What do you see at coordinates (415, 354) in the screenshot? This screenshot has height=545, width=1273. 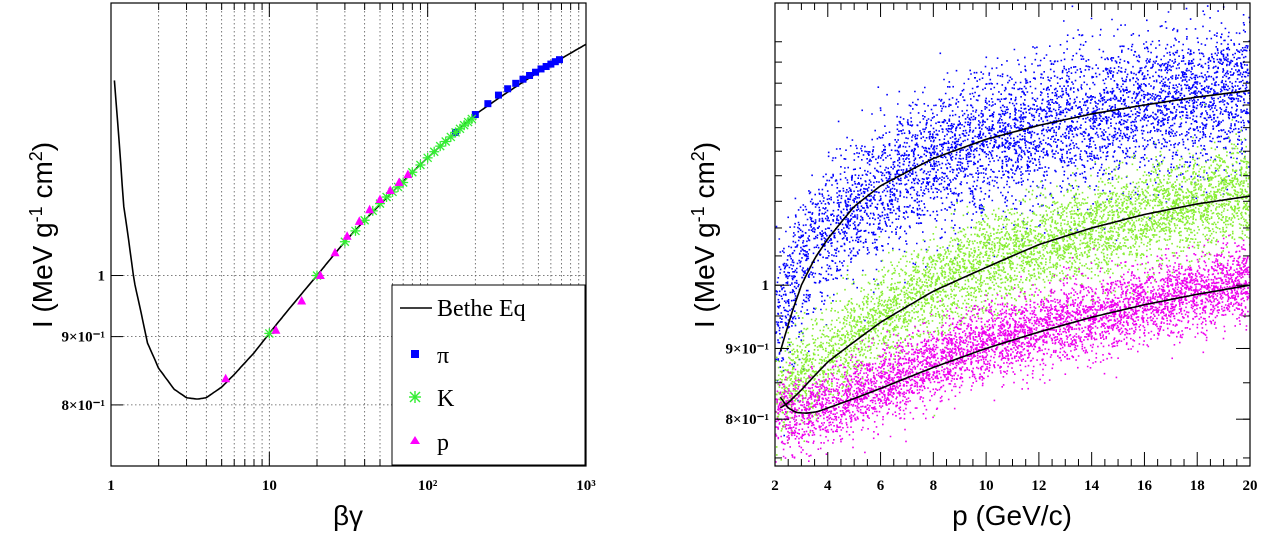 I see `legend-marker-pi` at bounding box center [415, 354].